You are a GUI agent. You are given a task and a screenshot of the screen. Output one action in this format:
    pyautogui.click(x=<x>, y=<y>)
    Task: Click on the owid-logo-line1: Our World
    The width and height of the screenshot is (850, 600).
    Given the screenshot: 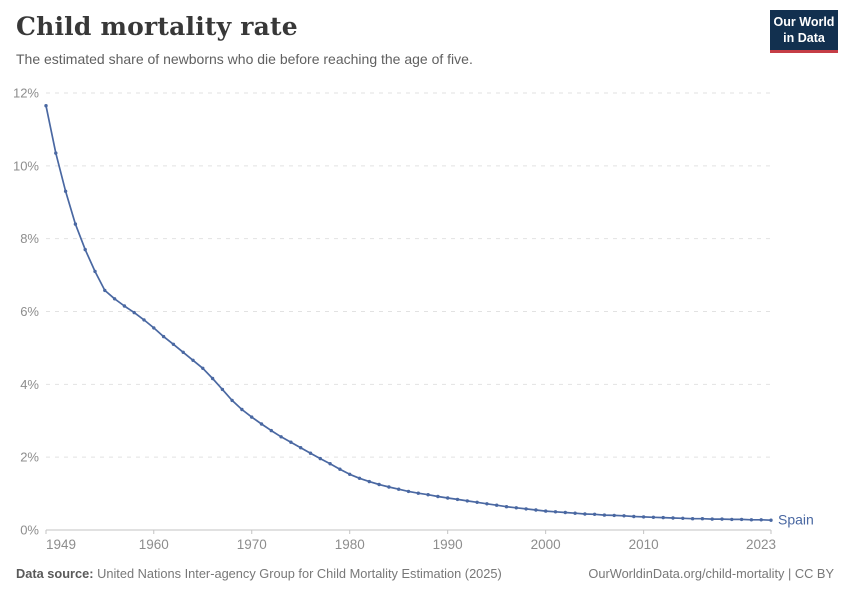 What is the action you would take?
    pyautogui.click(x=804, y=22)
    